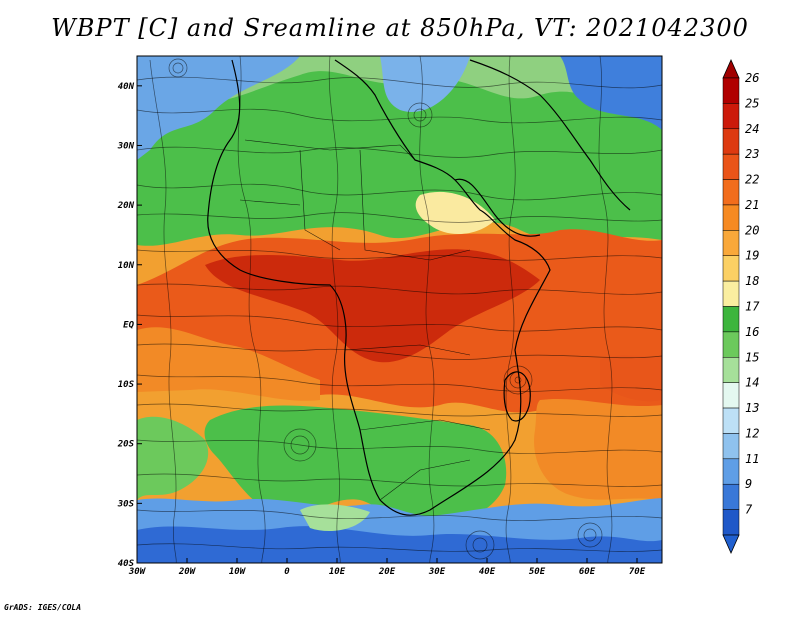 The width and height of the screenshot is (800, 618). What do you see at coordinates (126, 266) in the screenshot?
I see `y-tick-label: 10N` at bounding box center [126, 266].